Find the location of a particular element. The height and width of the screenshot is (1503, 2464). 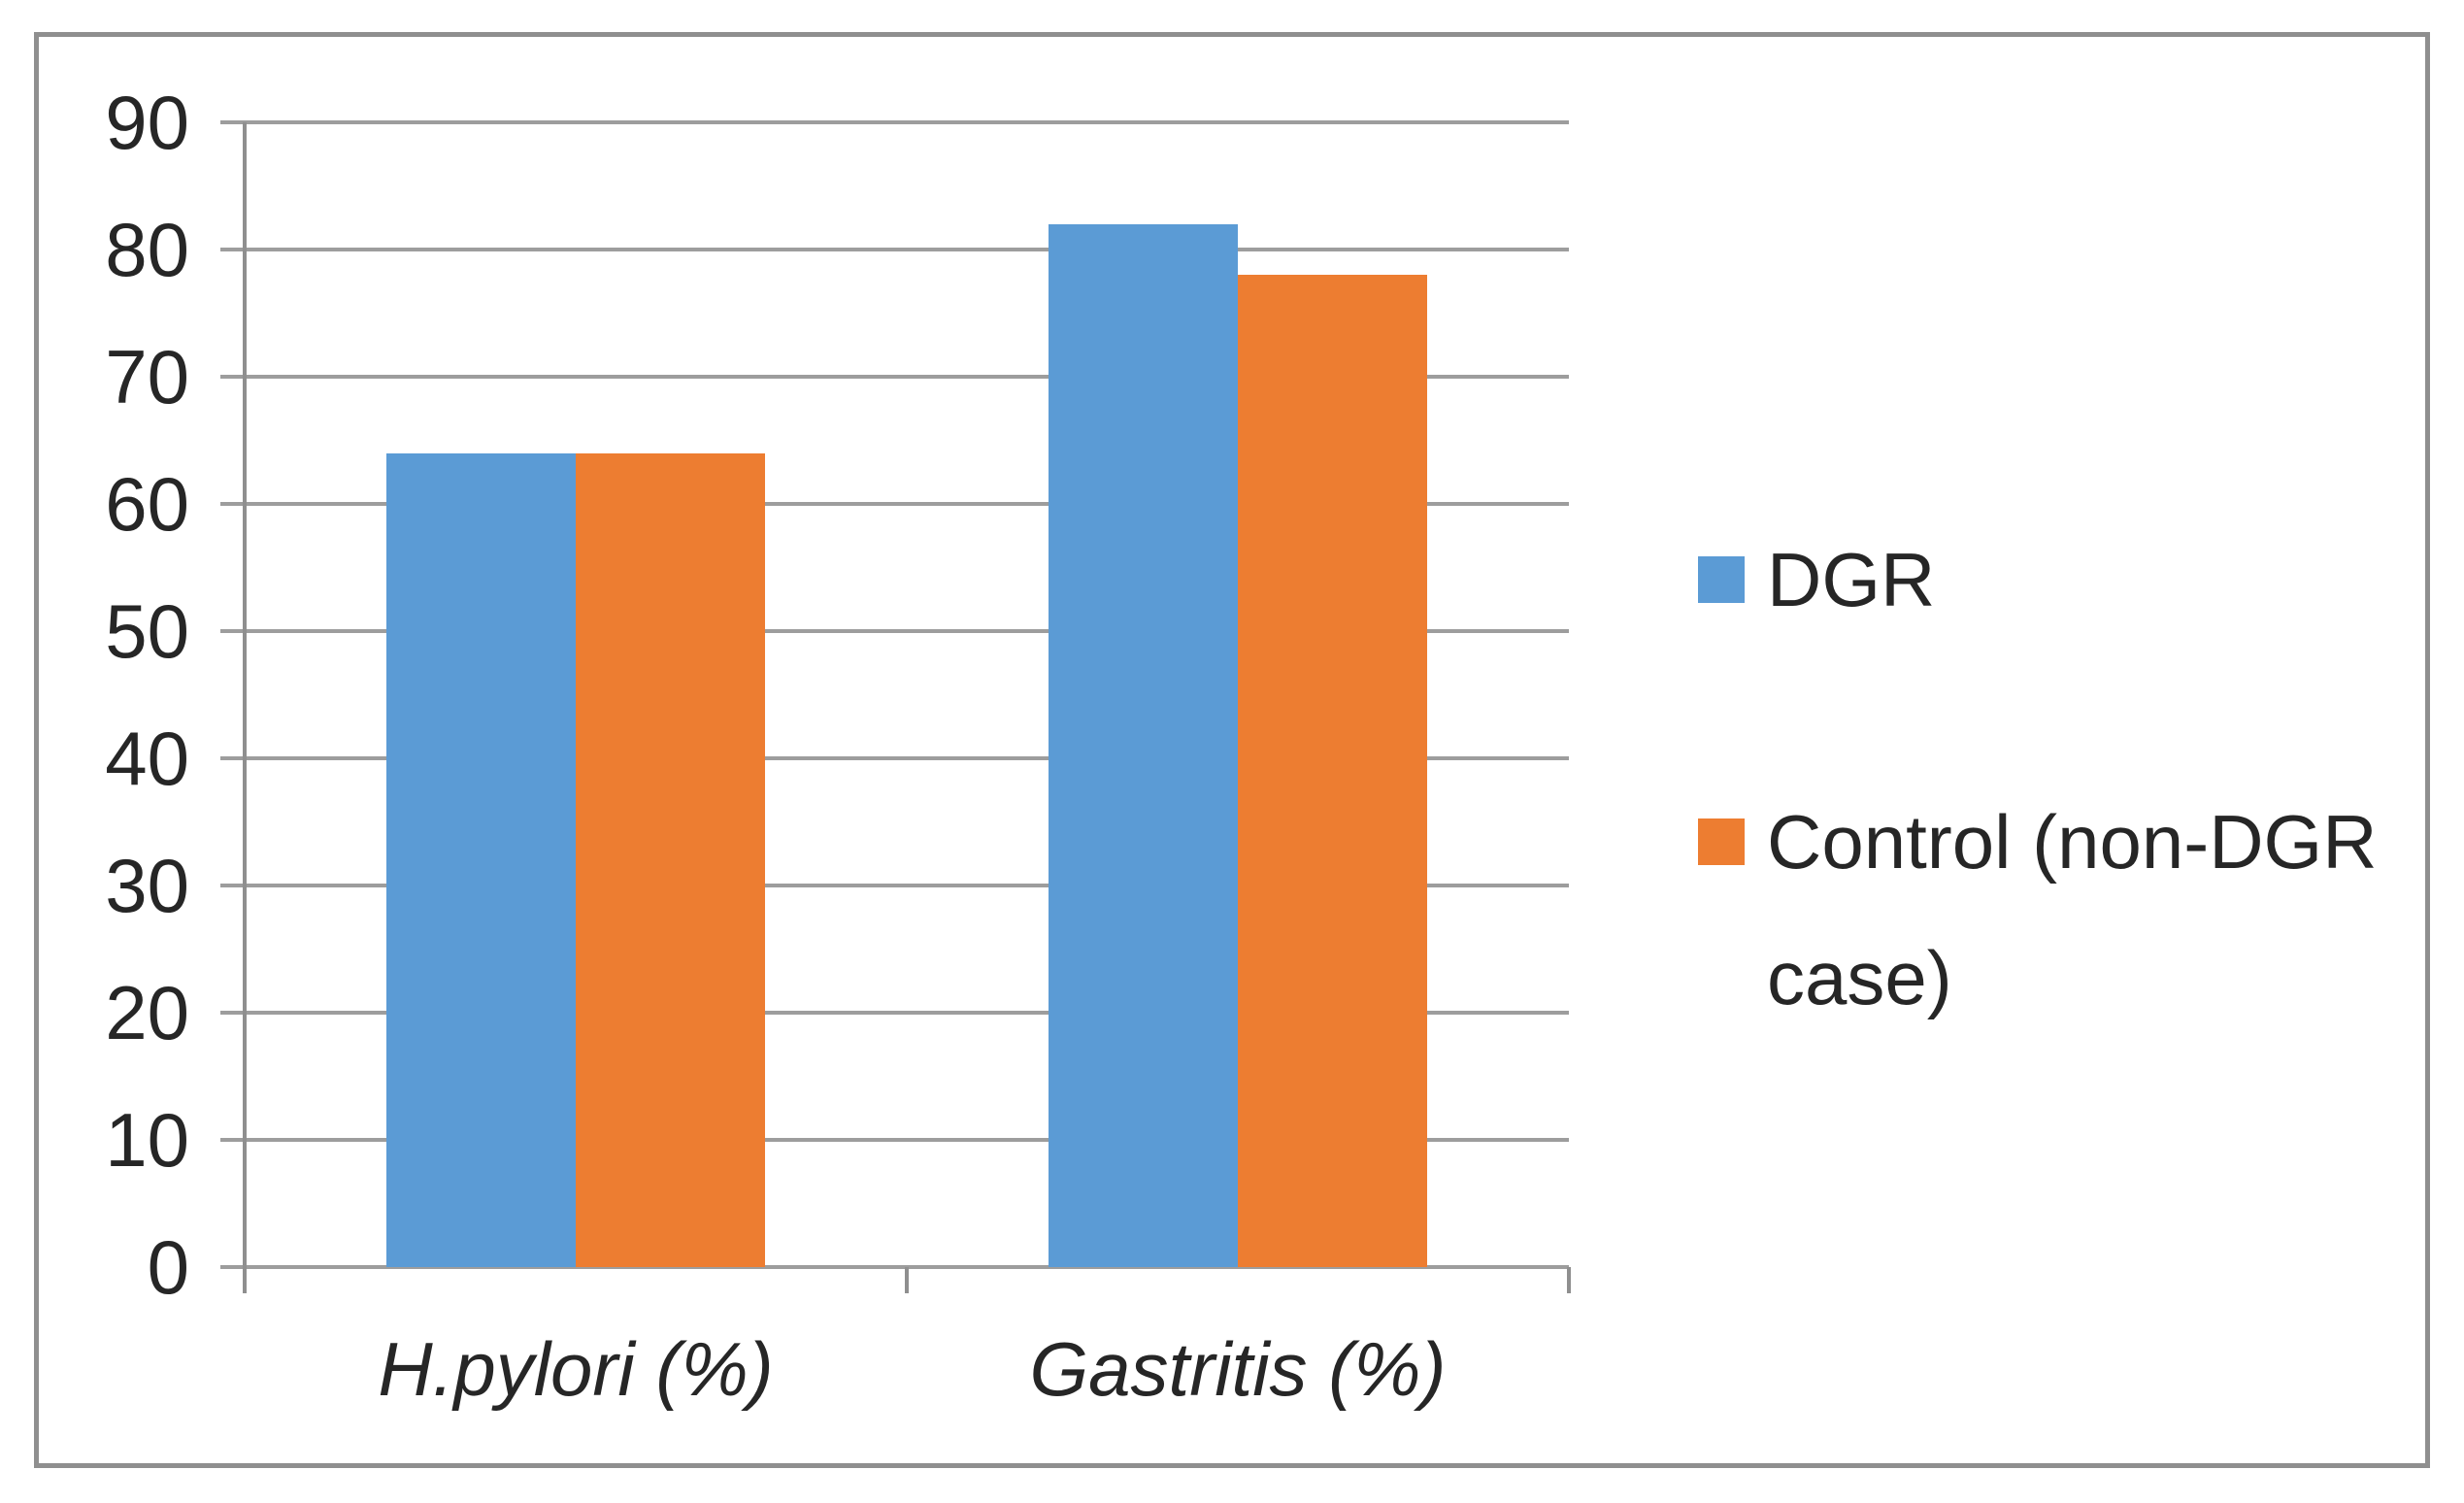

legend-label: DGR is located at coordinates (1851, 579).